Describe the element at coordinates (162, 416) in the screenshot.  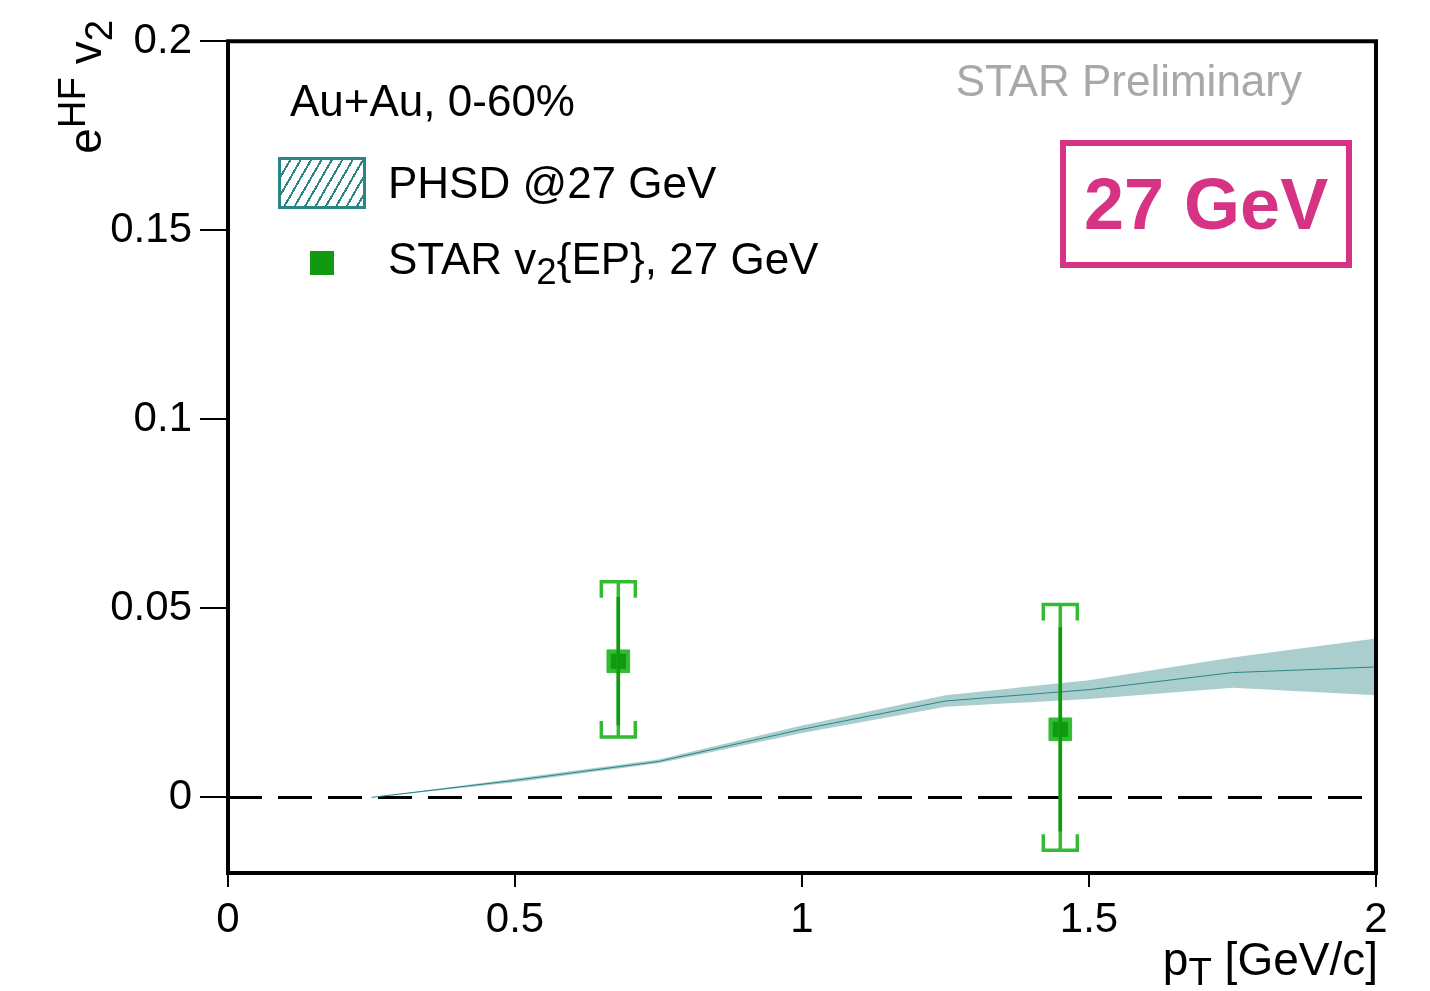
I see `y-tick-label: 0.1` at that location.